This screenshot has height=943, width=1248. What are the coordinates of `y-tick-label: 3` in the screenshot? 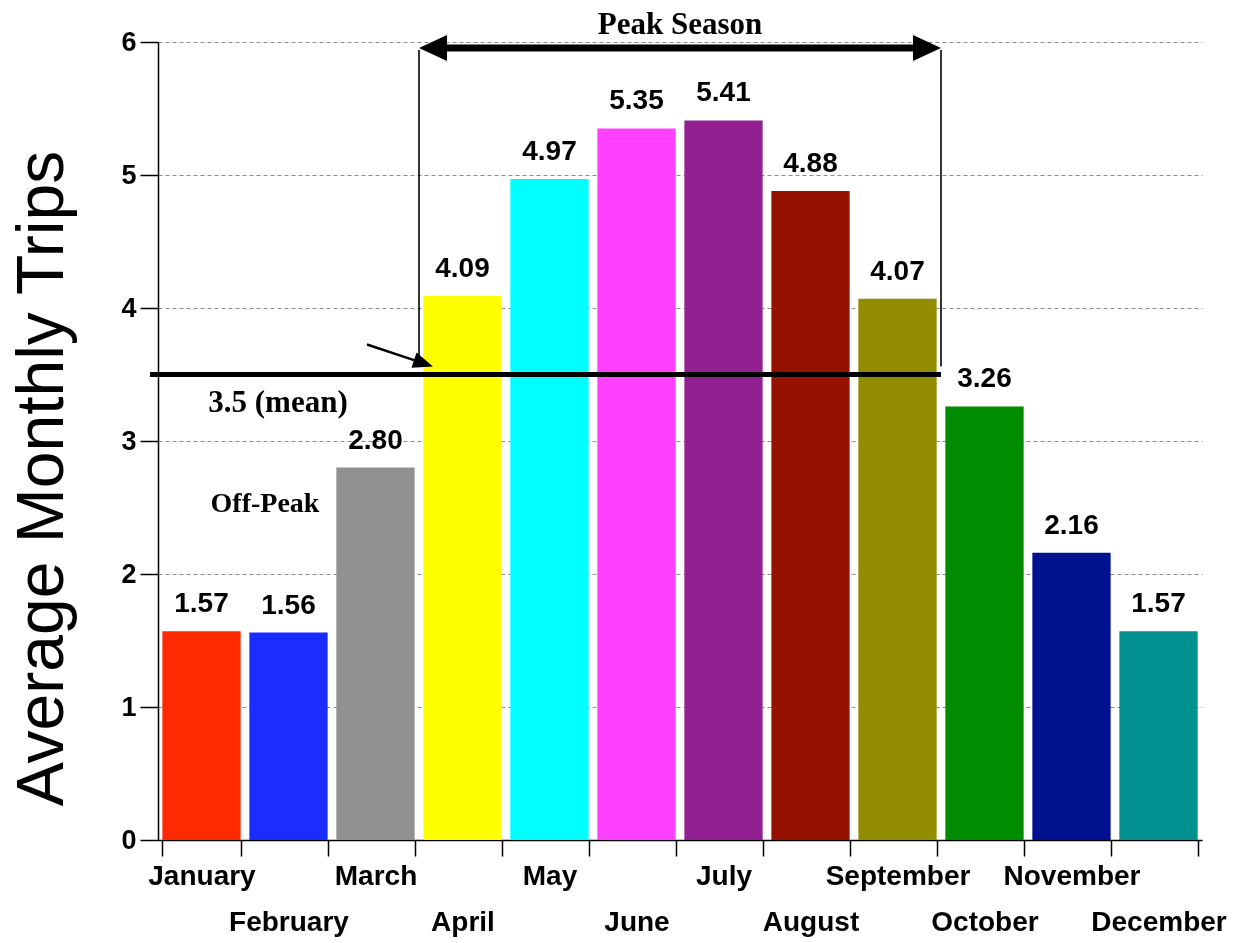 It's located at (129, 440).